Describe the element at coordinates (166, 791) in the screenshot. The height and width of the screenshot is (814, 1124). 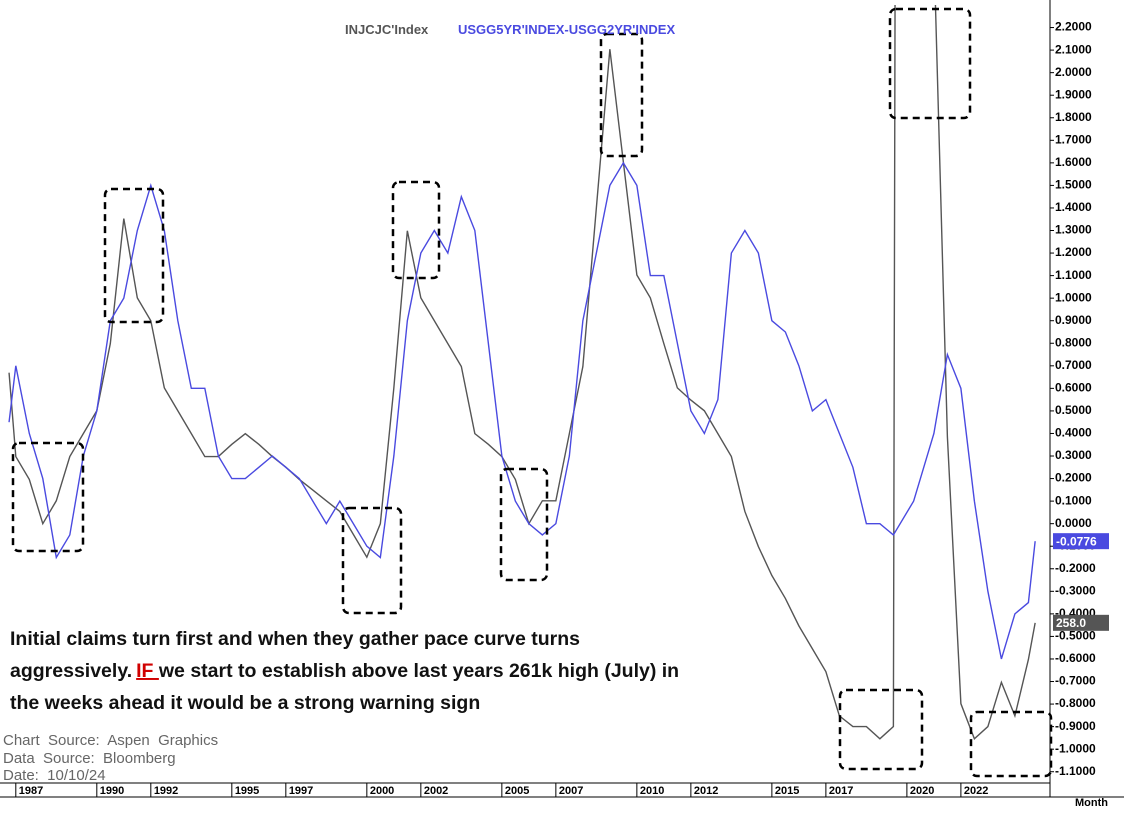
I see `x-tick-label: 1992` at that location.